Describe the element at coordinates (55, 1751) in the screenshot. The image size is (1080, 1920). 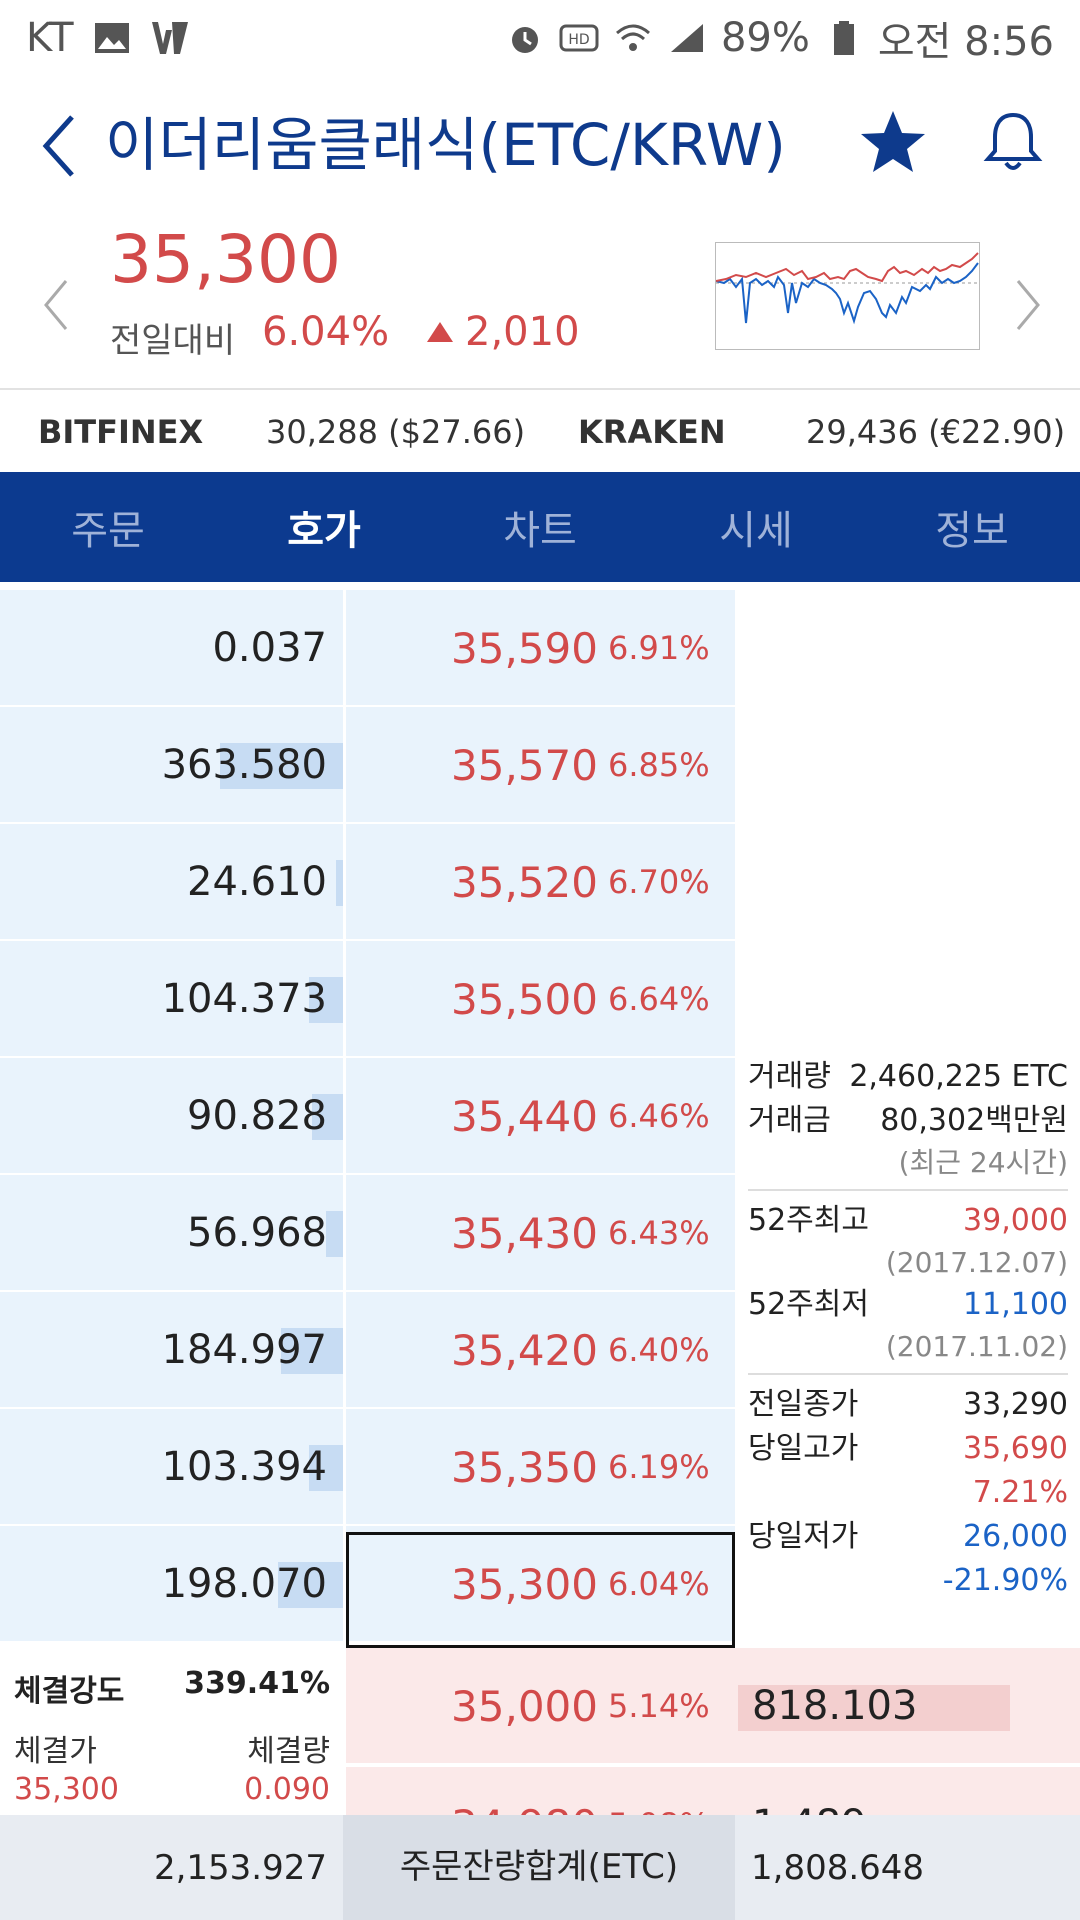
I see `trade-price-label: 체결가` at that location.